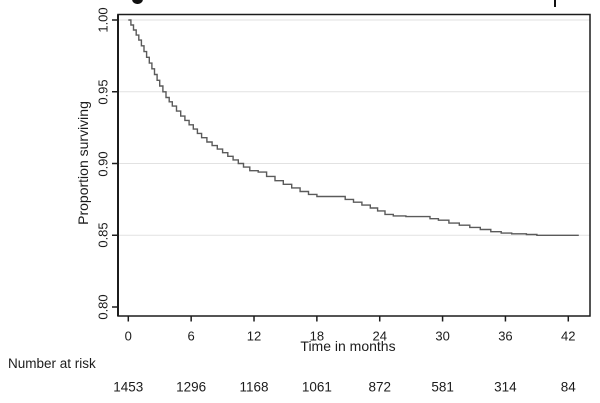  I want to click on clipped-title-fragment-g, so click(137, 2).